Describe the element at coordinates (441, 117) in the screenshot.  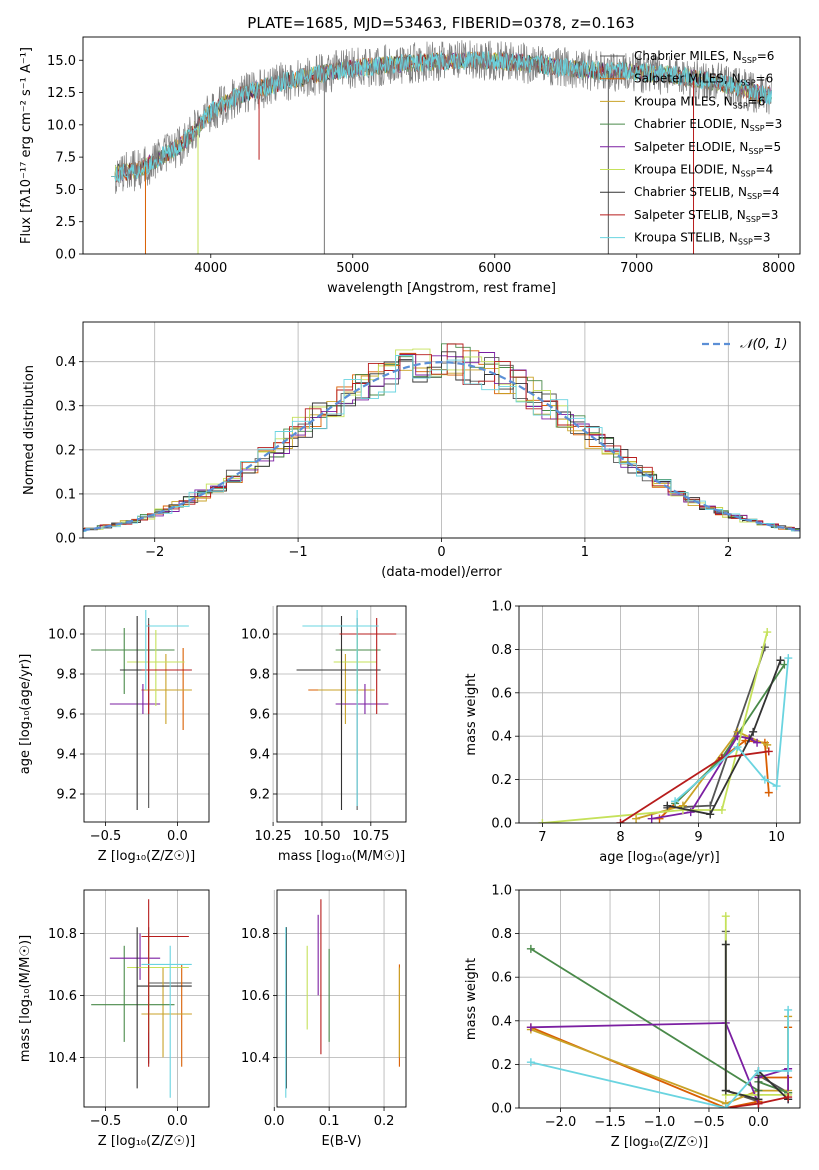
I see `model-spectrum` at that location.